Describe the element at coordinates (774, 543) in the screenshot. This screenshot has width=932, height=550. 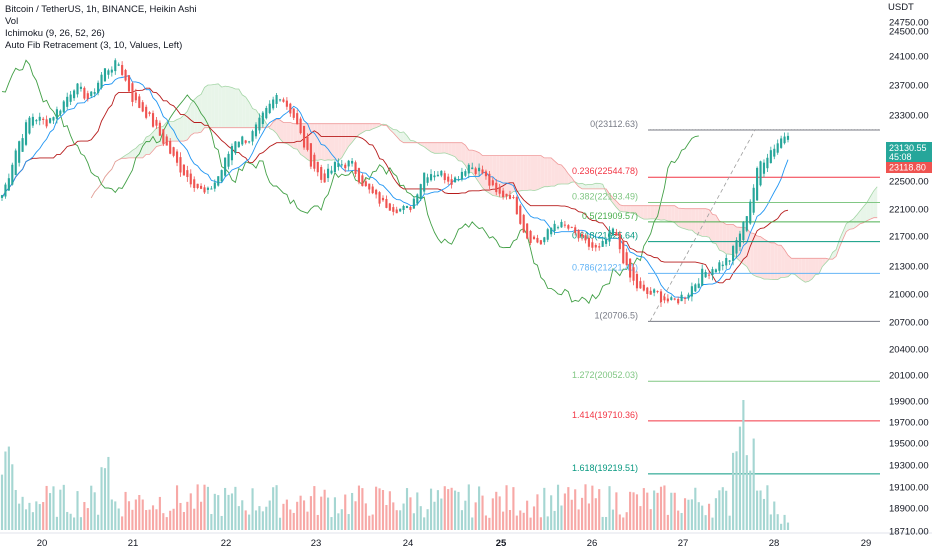
I see `time-tick-label: 28` at that location.